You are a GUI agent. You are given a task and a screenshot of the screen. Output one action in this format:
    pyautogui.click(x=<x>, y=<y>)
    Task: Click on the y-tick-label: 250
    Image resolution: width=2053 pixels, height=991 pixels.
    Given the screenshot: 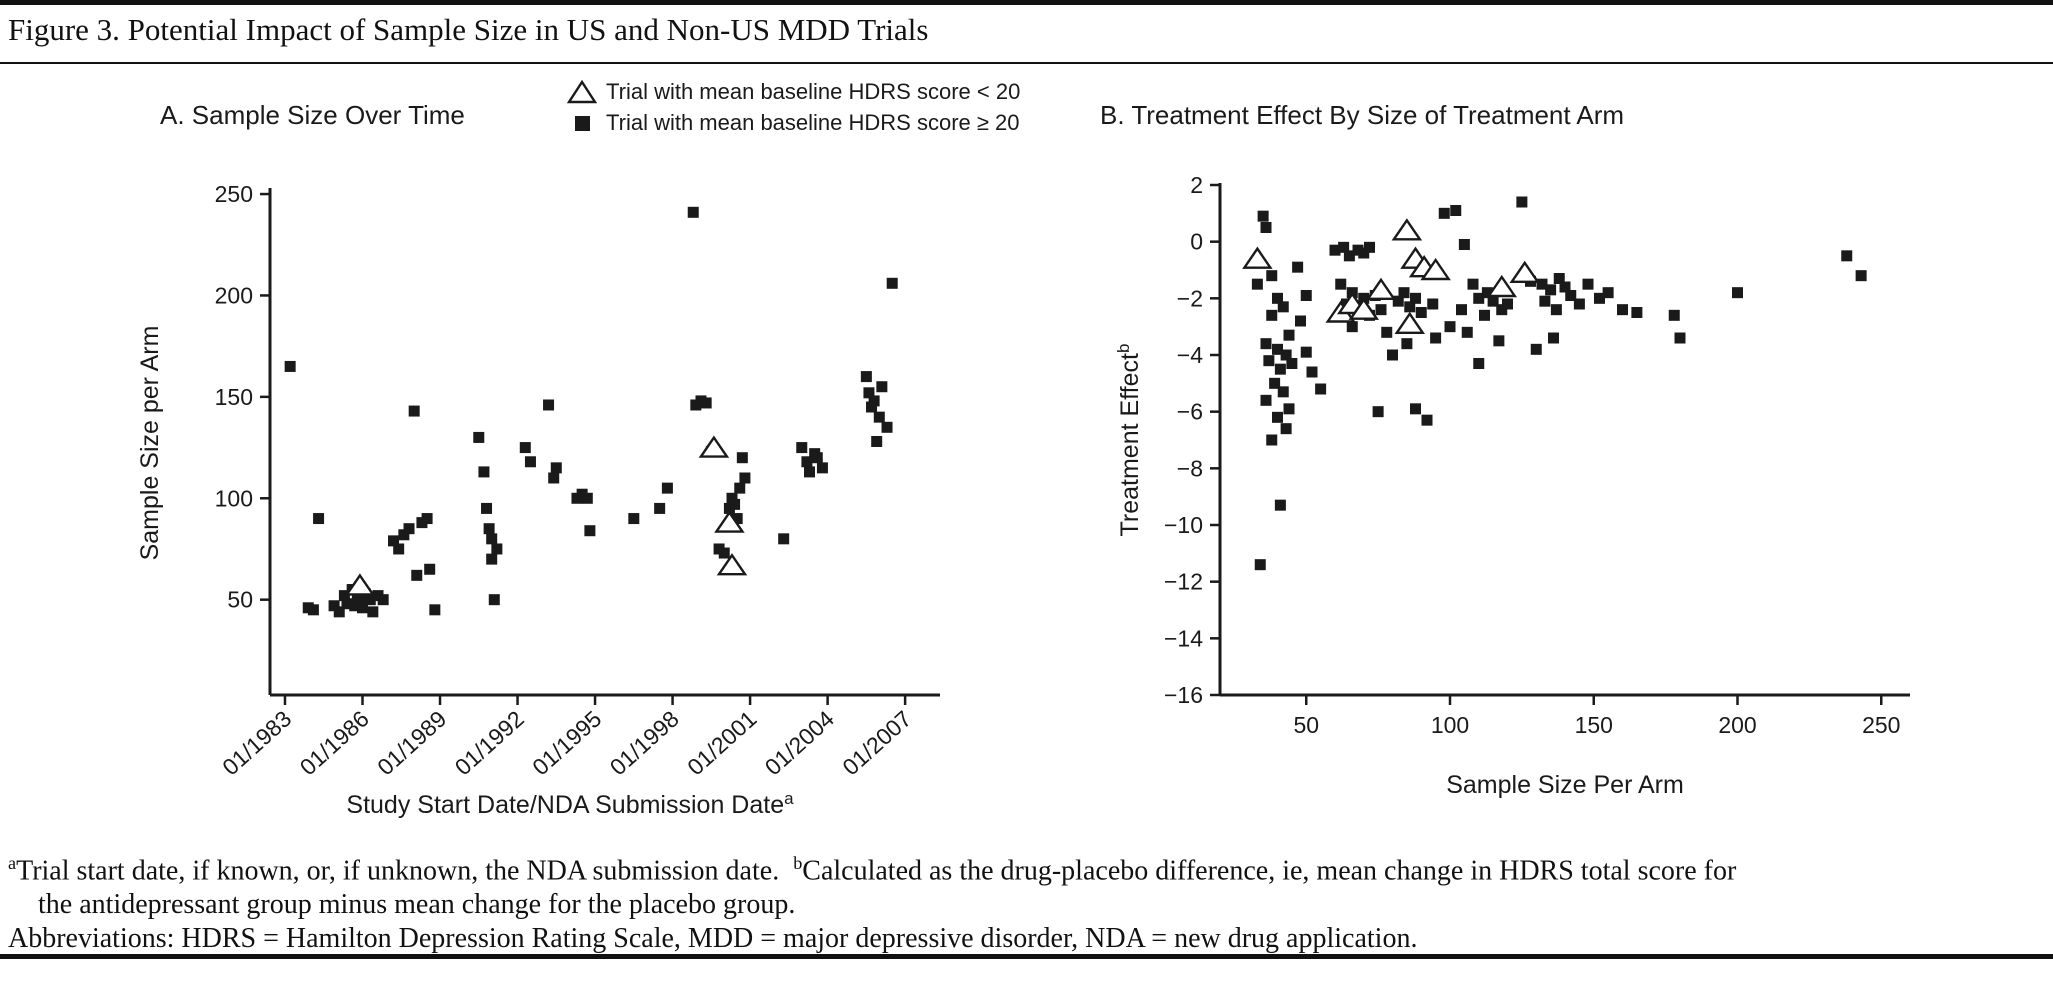 What is the action you would take?
    pyautogui.click(x=234, y=194)
    